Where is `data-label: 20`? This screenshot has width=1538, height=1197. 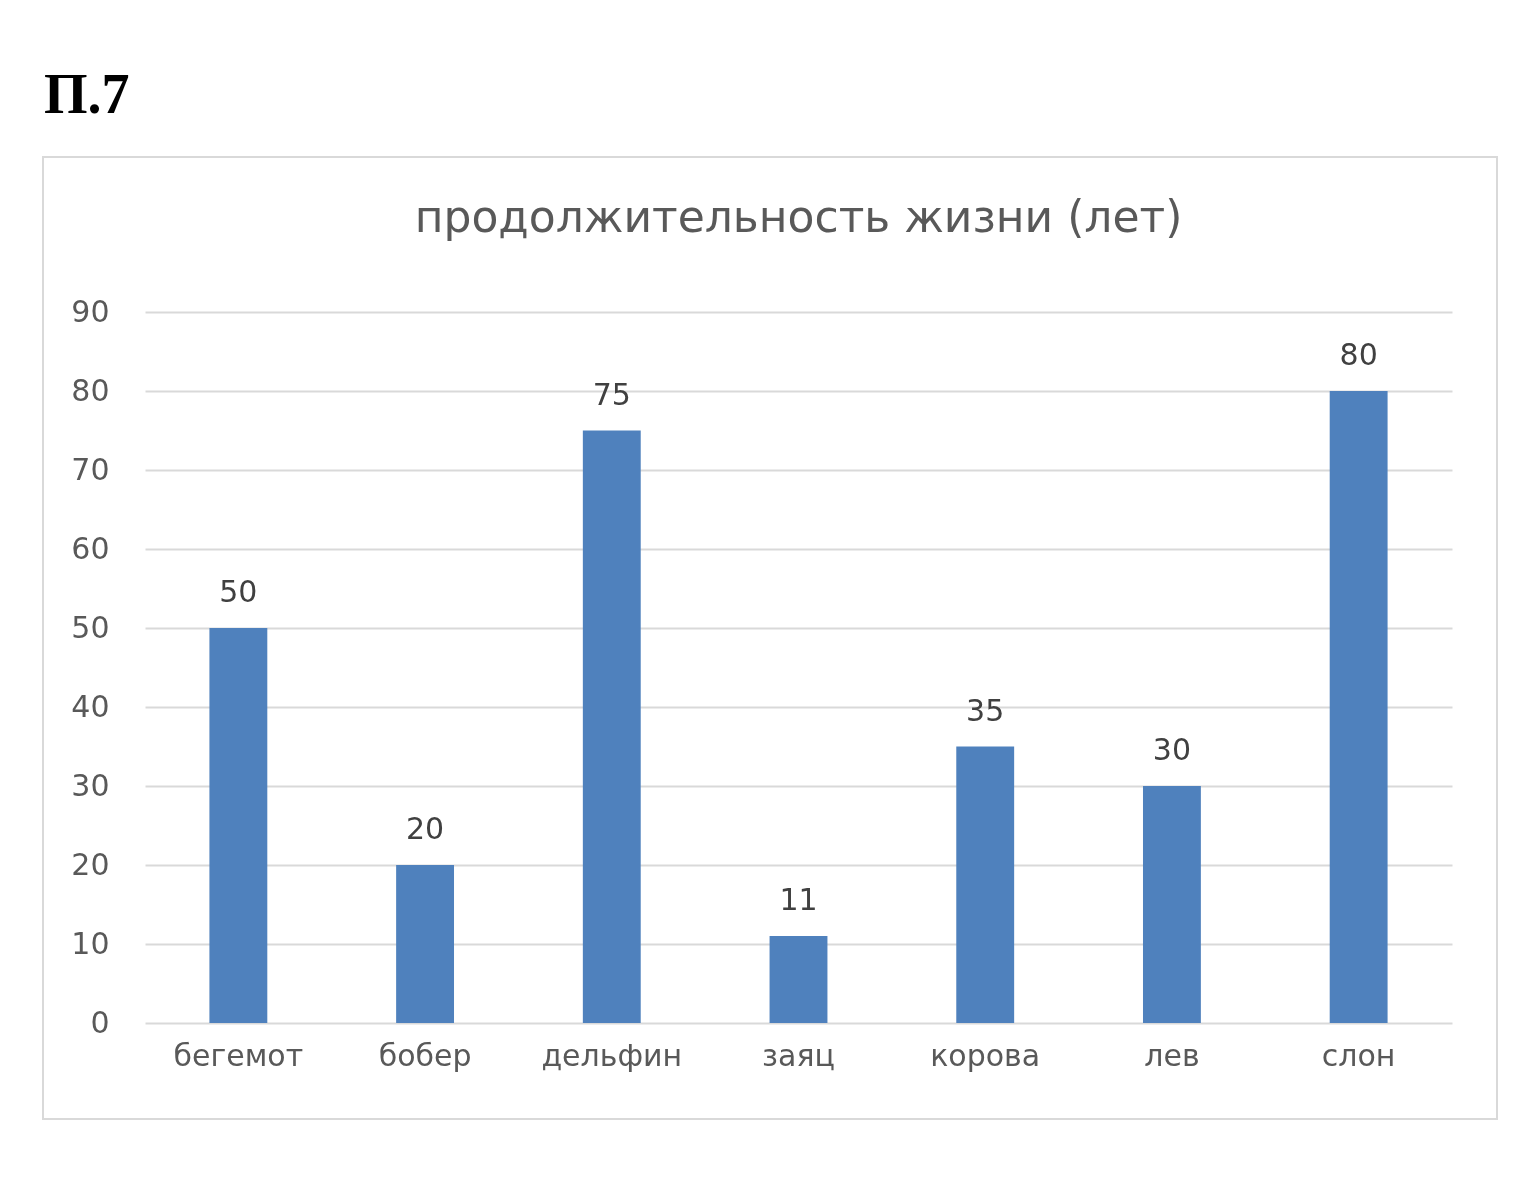
data-label: 20 is located at coordinates (425, 828).